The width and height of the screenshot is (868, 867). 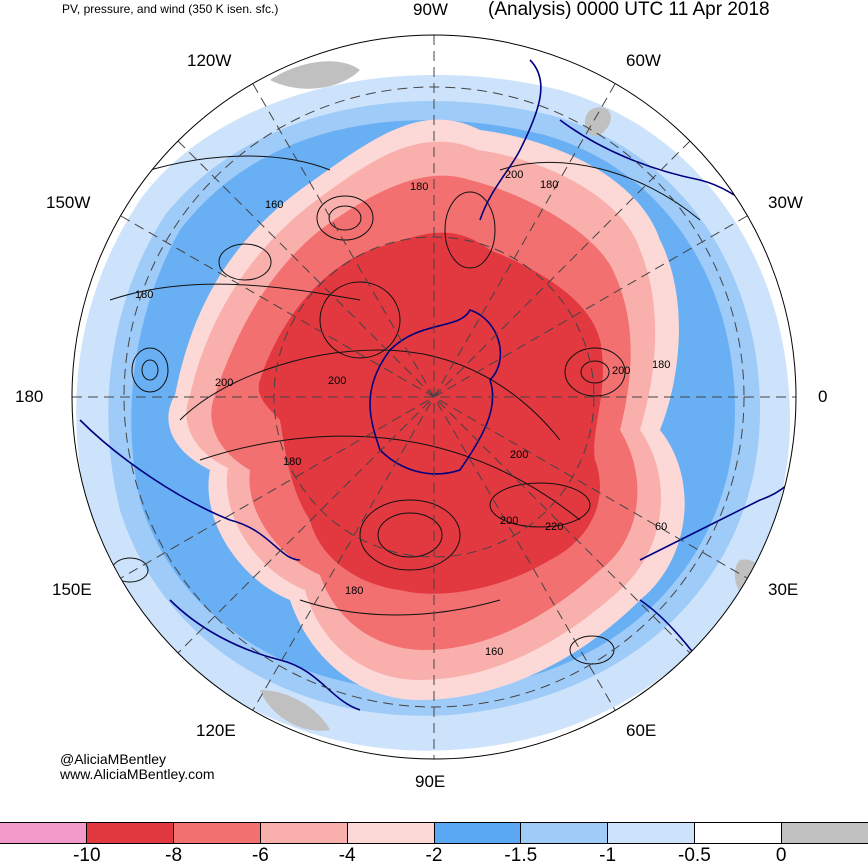 I want to click on colorbar, so click(x=434, y=833).